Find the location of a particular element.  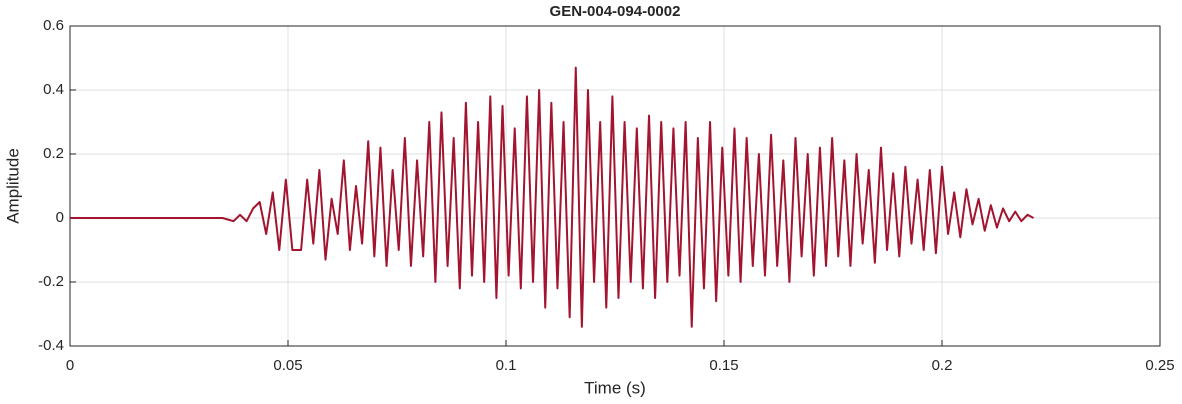

x-axis-label: Time (s) is located at coordinates (615, 387).